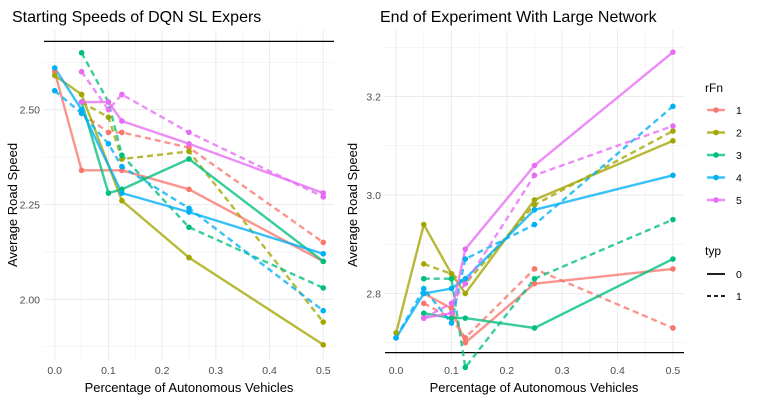 This screenshot has width=758, height=400. I want to click on y-tick-label: 3.2, so click(373, 97).